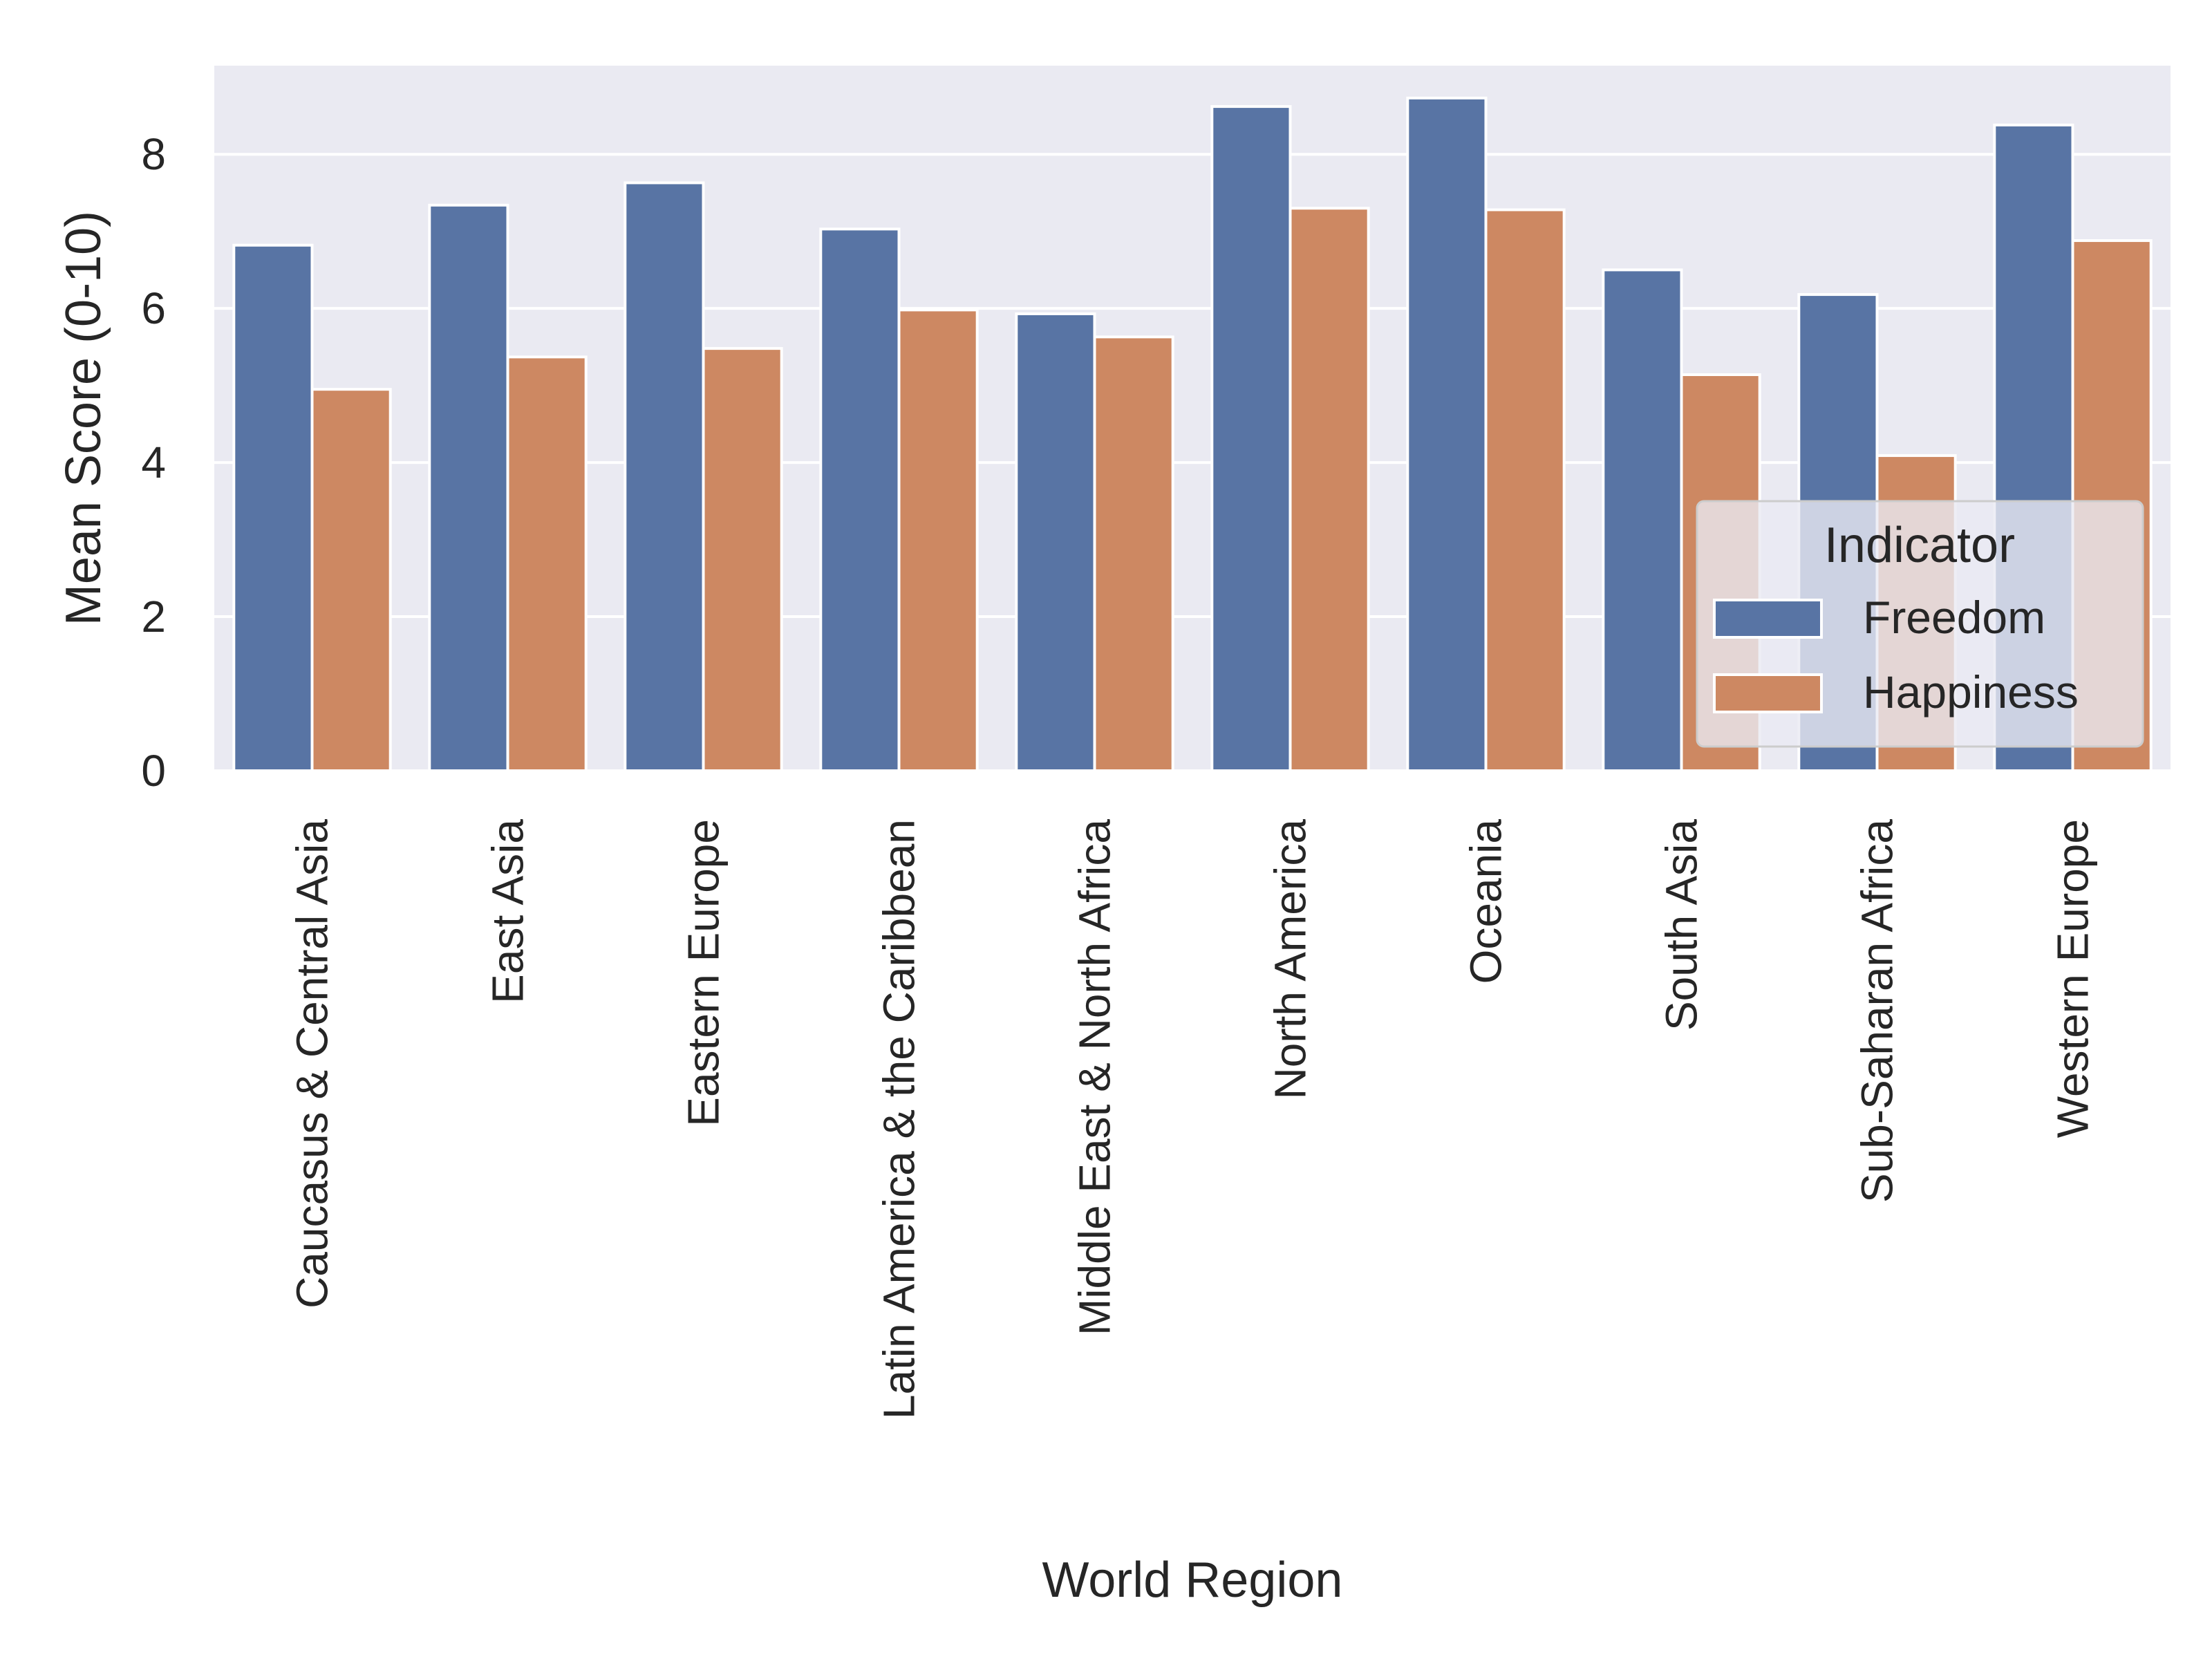 Image resolution: width=2212 pixels, height=1659 pixels. I want to click on x-tick-label: East Asia, so click(508, 911).